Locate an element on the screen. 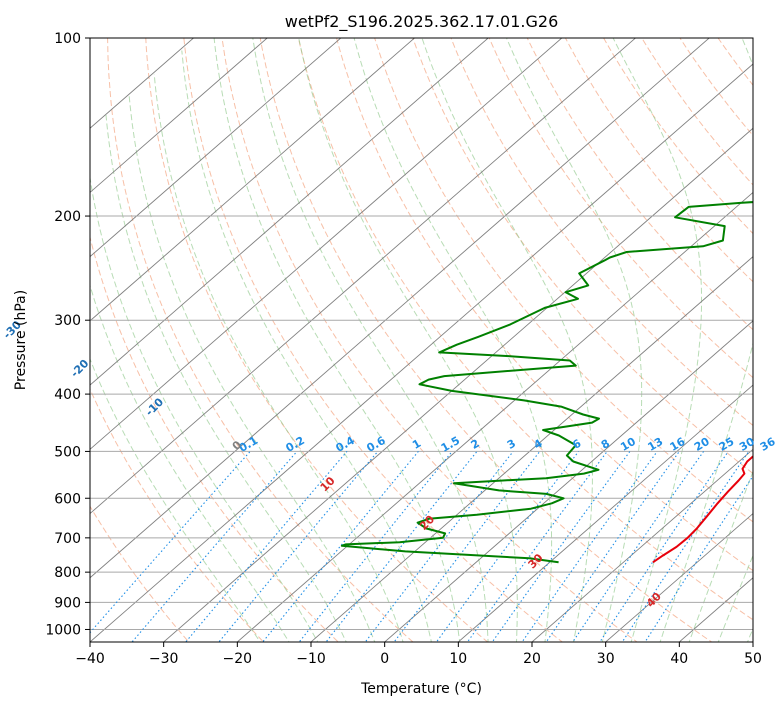  x-tick-label: −40 is located at coordinates (90, 659).